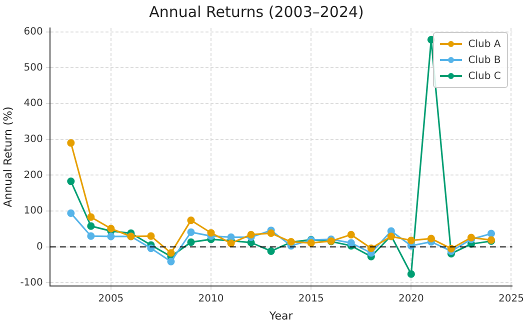 This screenshot has width=527, height=325. What do you see at coordinates (33, 32) in the screenshot?
I see `y-tick-label: 600` at bounding box center [33, 32].